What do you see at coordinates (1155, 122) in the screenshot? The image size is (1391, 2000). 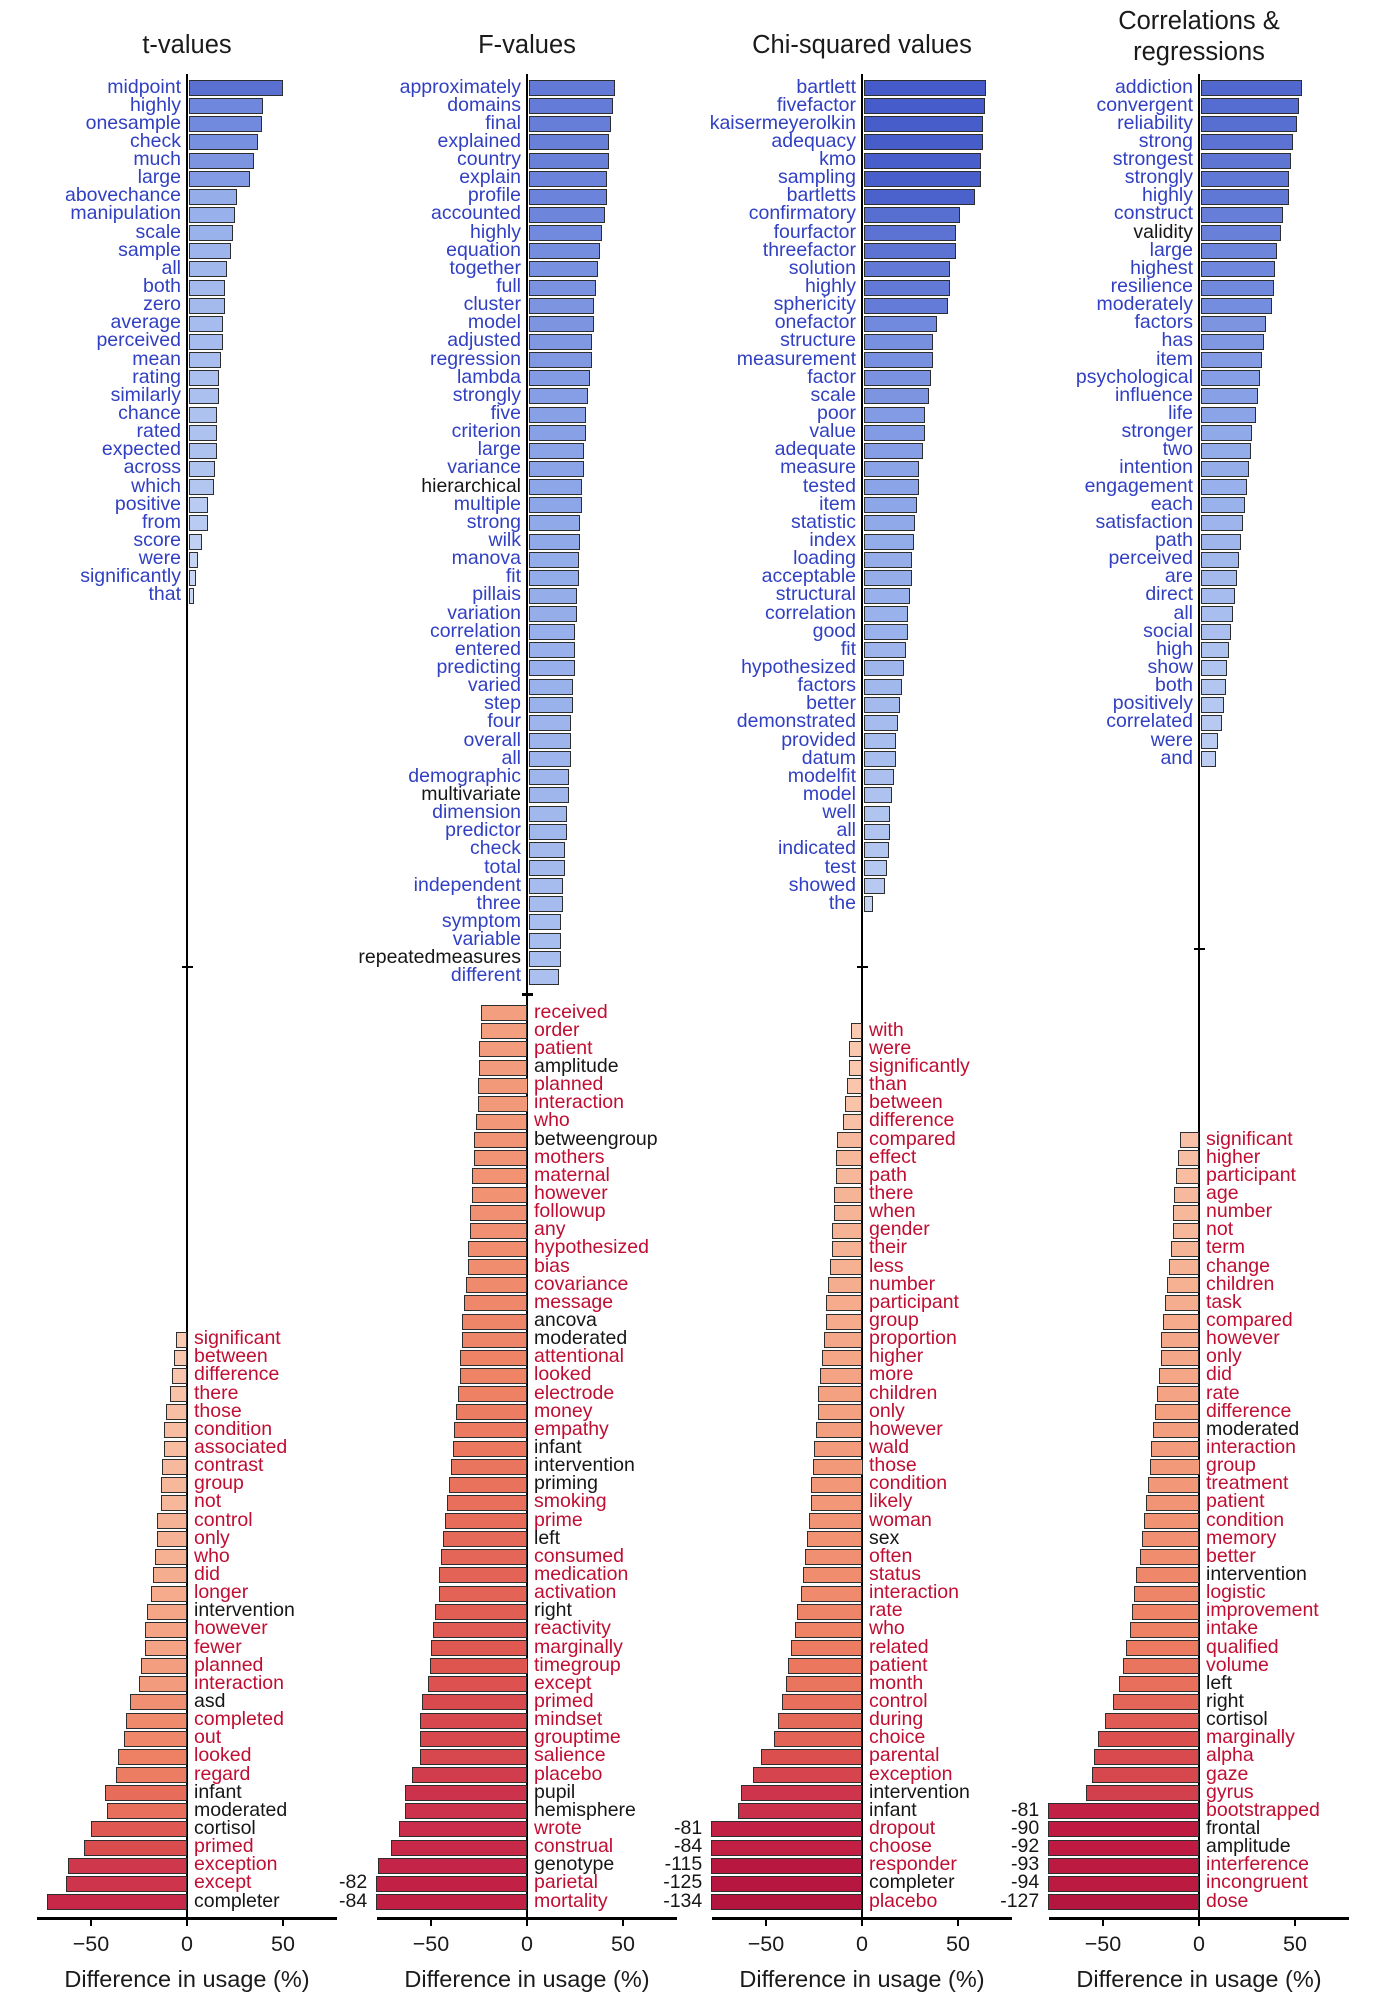 I see `bar-label: reliability` at bounding box center [1155, 122].